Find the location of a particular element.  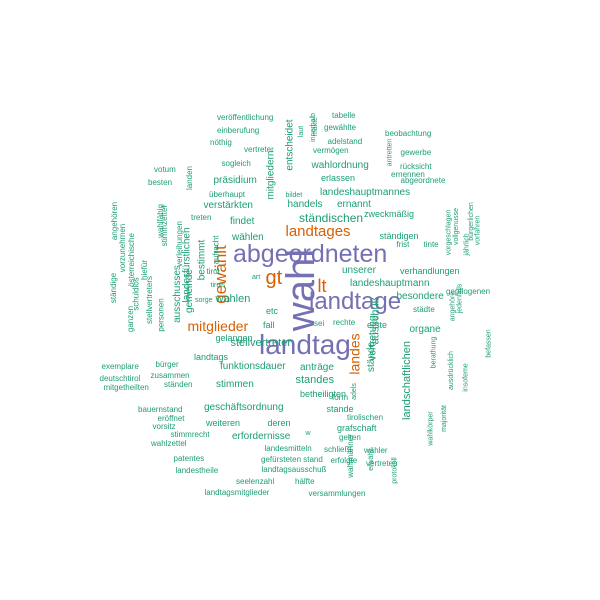

word-treten: treten is located at coordinates (201, 217).